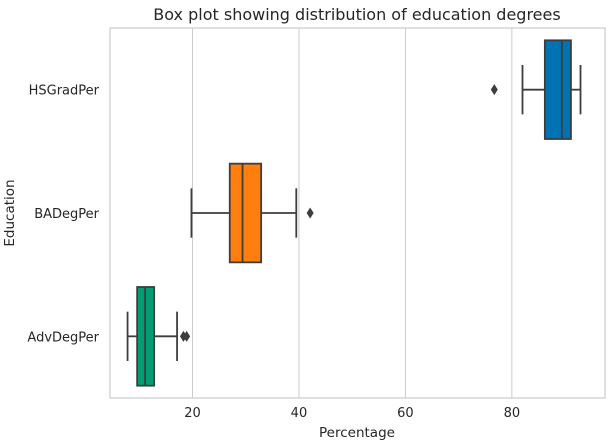  I want to click on x-axis-label: Percentage, so click(357, 433).